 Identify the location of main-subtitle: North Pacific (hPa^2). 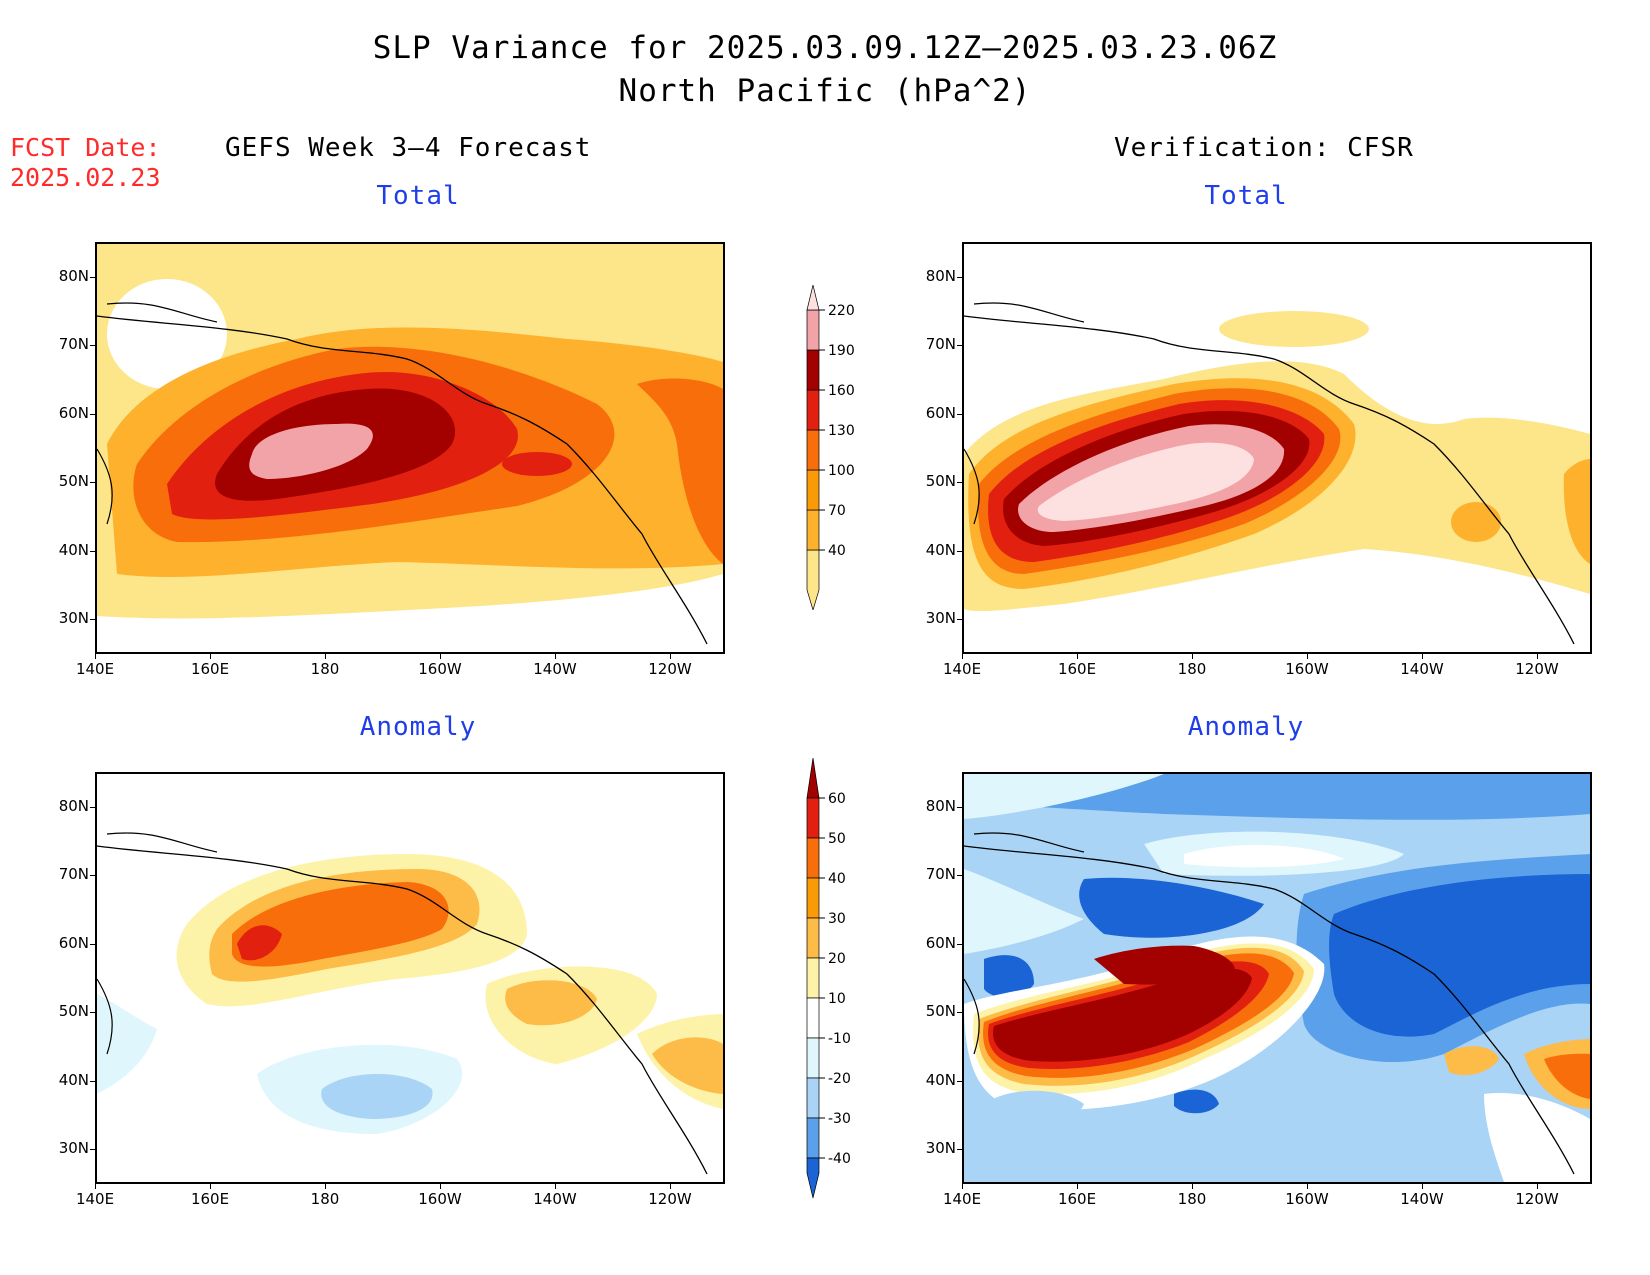
(825, 91).